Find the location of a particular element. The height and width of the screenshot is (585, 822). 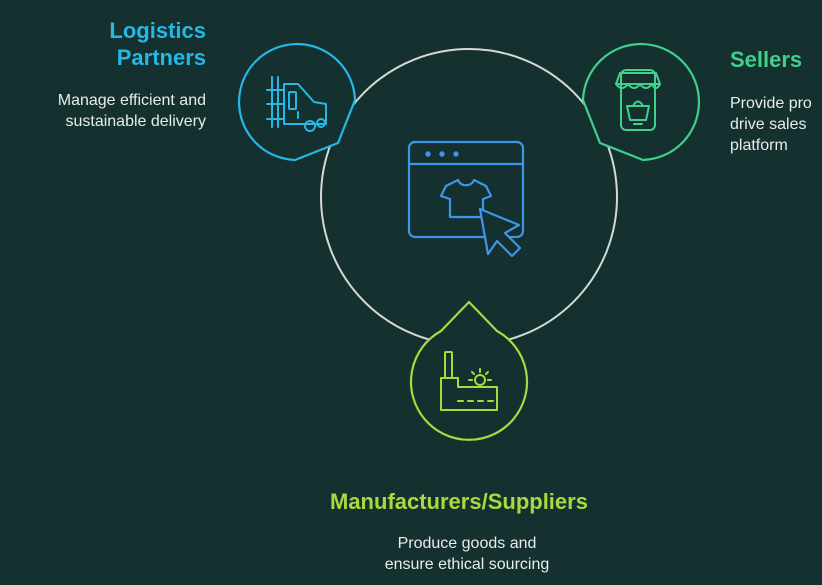

sellers-node is located at coordinates (641, 102).